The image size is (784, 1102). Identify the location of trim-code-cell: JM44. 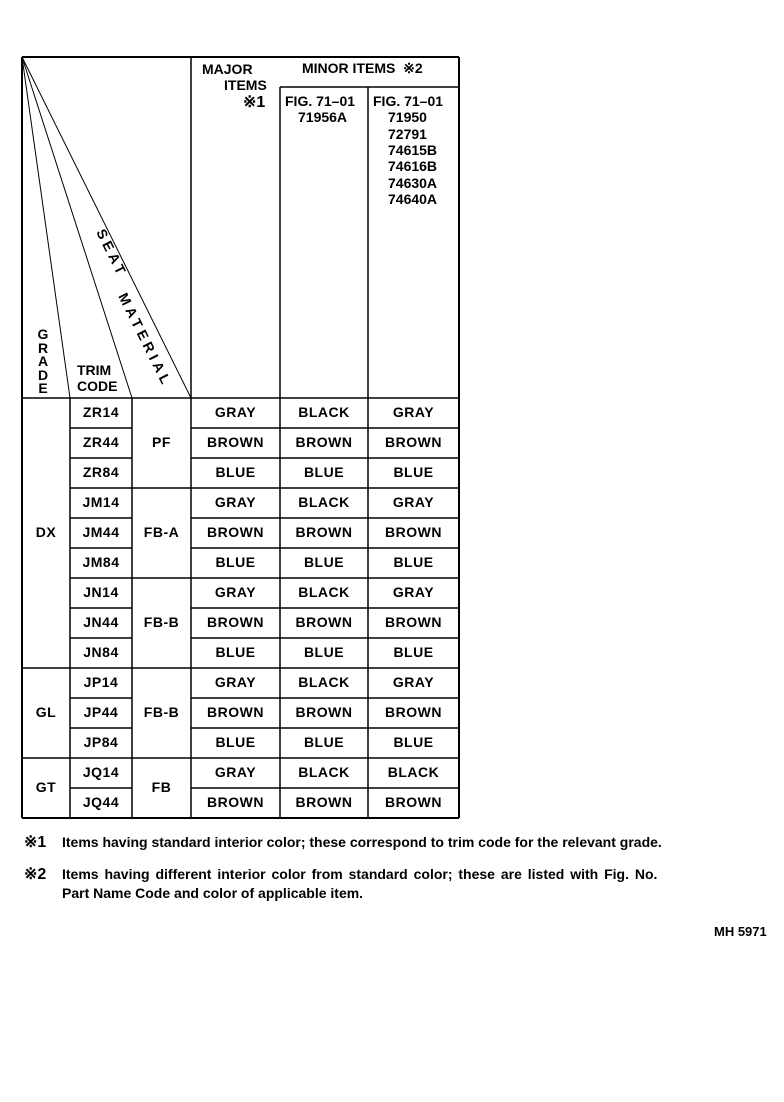
(101, 532).